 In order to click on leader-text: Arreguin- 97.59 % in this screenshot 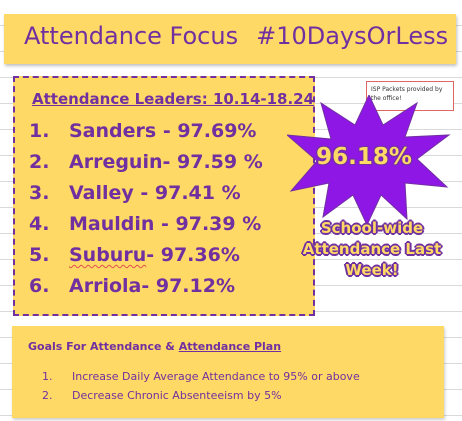, I will do `click(166, 162)`.